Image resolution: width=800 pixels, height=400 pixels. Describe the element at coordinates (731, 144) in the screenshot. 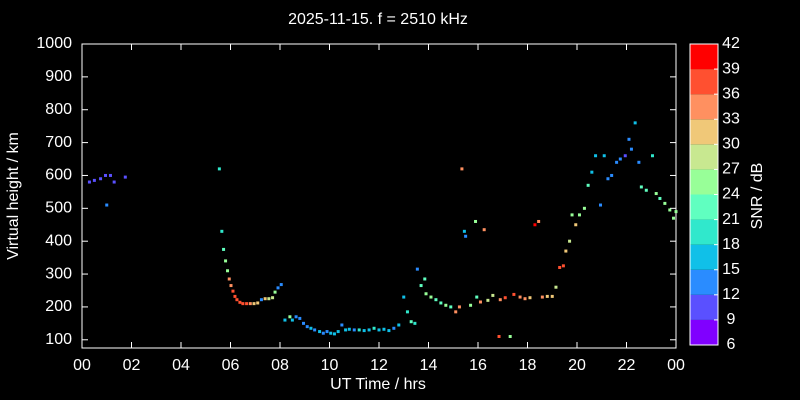

I see `colorbar-tick-label: 30` at that location.